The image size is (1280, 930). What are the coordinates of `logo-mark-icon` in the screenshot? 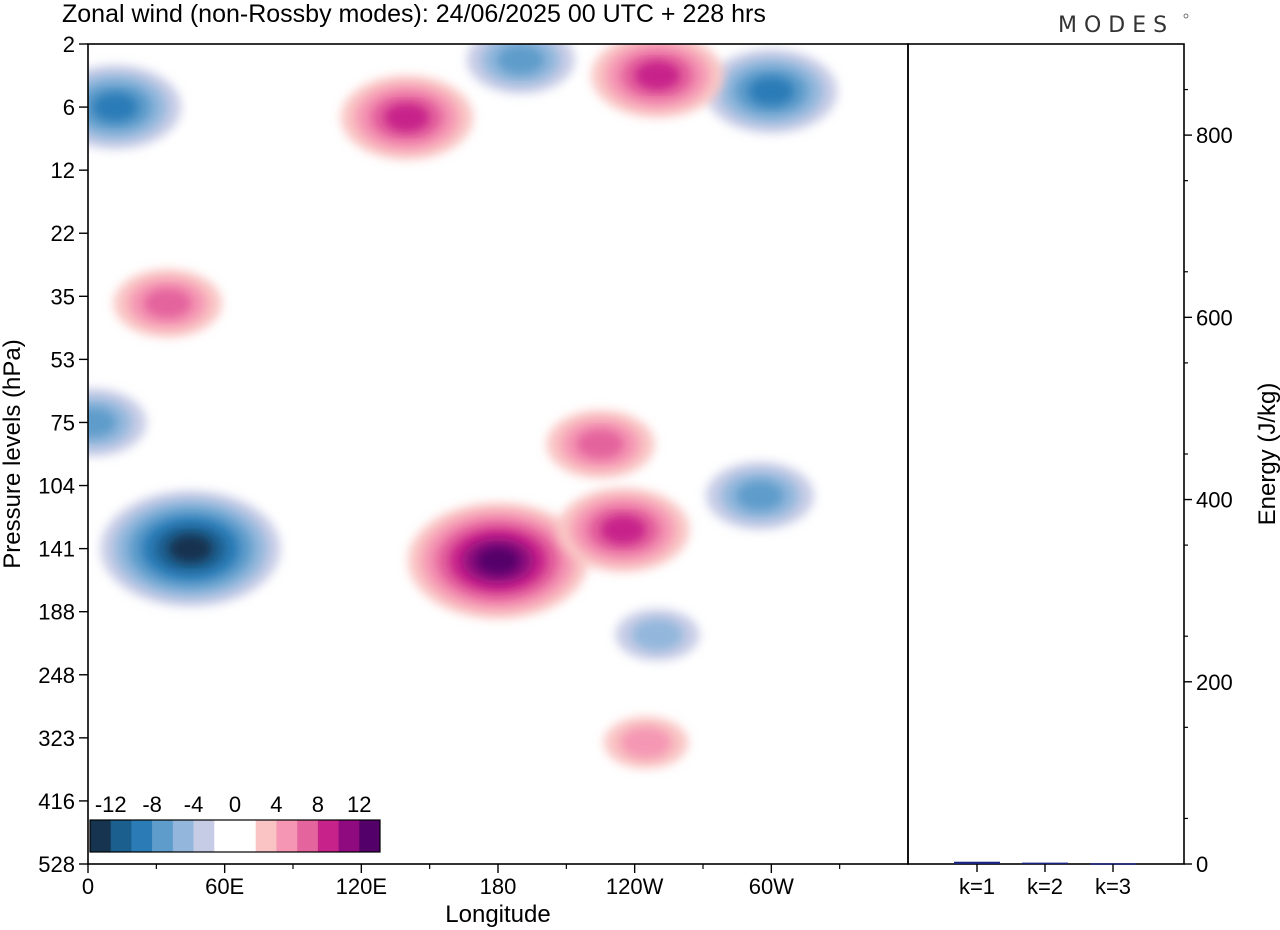 It's located at (1186, 16).